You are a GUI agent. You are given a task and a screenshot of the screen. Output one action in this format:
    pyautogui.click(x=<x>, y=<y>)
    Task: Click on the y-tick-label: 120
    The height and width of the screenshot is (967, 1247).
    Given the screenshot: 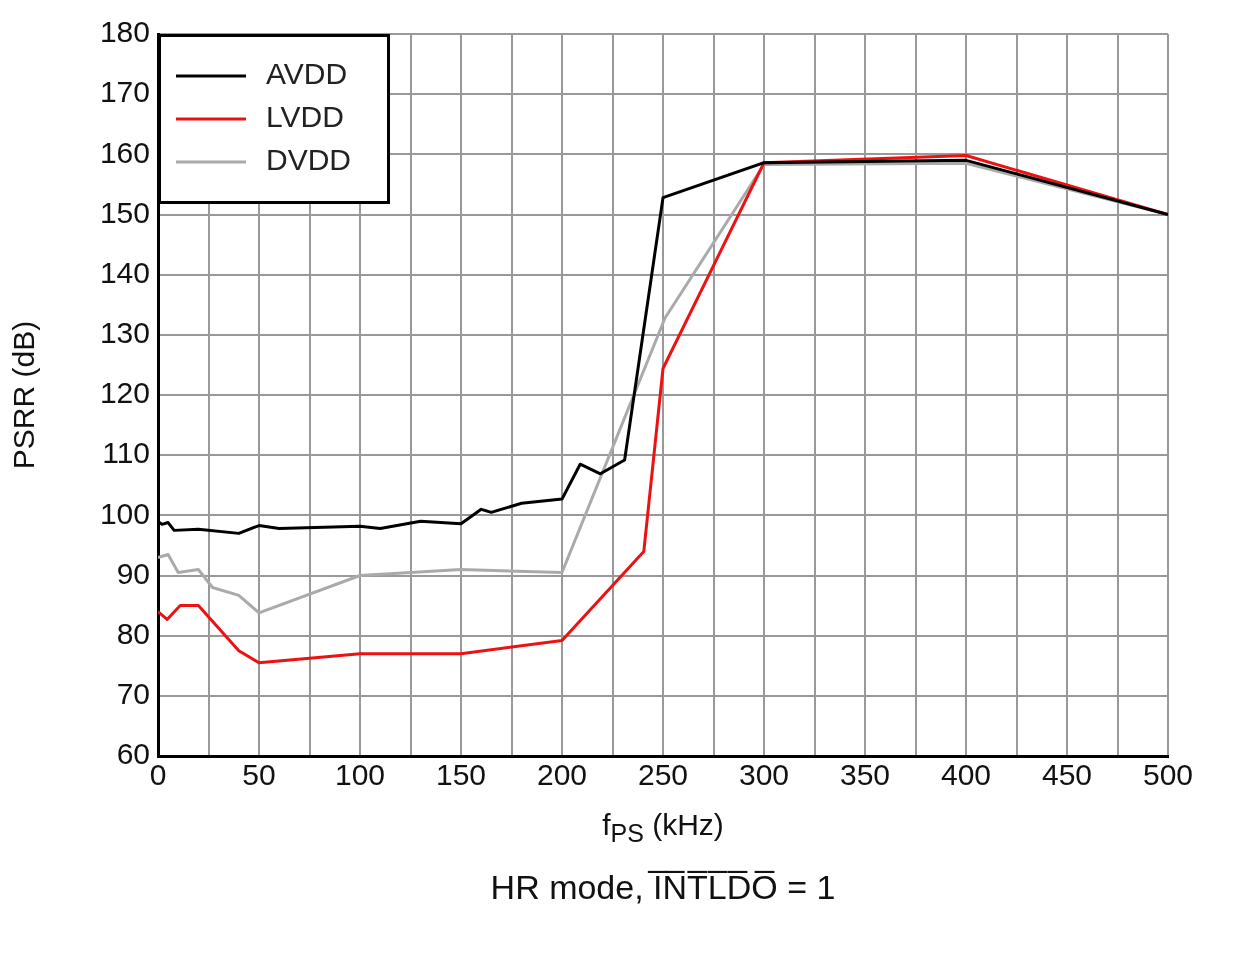 What is the action you would take?
    pyautogui.click(x=124, y=393)
    